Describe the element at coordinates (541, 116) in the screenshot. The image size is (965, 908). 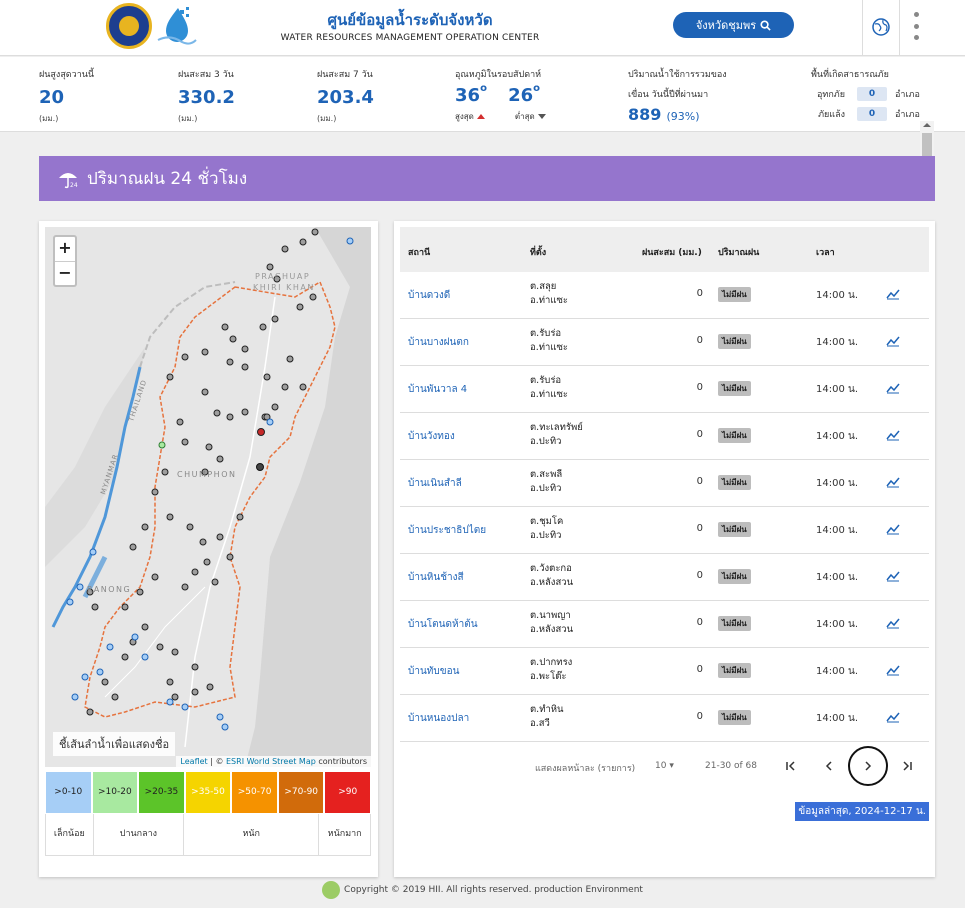
I see `arrow-down-icon` at that location.